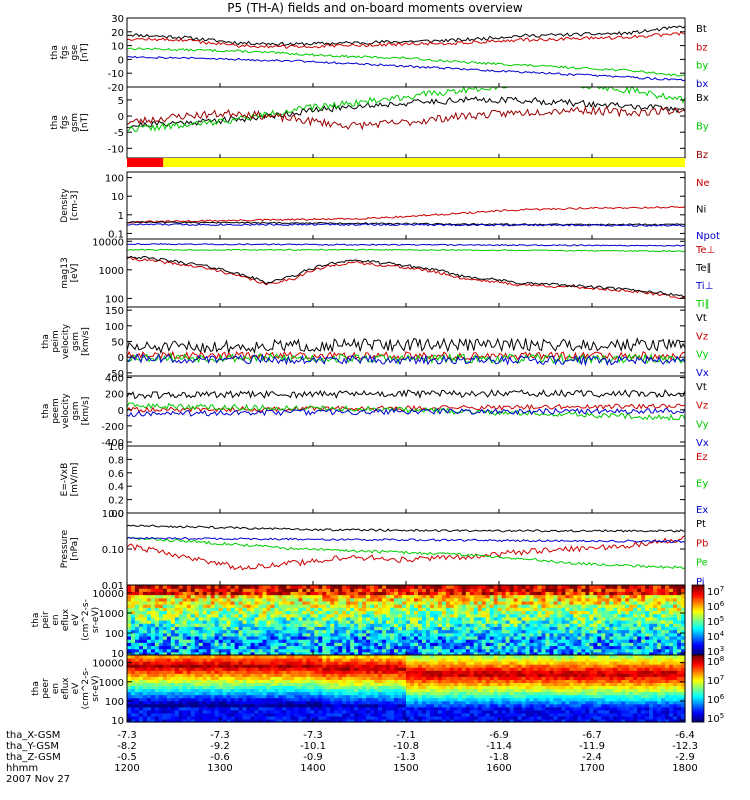 The width and height of the screenshot is (750, 800). What do you see at coordinates (114, 395) in the screenshot?
I see `y-tick-label: 200` at bounding box center [114, 395].